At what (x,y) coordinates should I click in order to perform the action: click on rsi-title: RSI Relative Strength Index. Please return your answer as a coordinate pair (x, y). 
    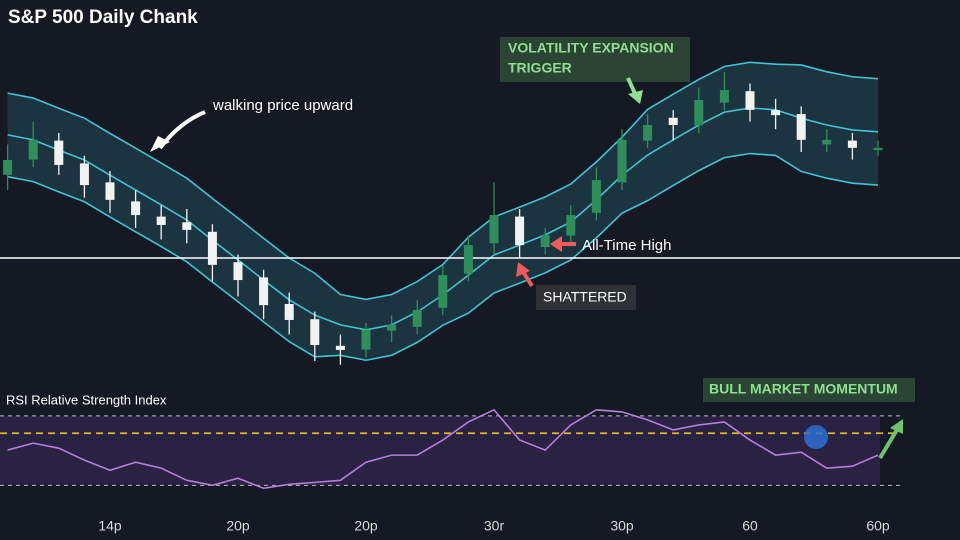
    Looking at the image, I should click on (86, 399).